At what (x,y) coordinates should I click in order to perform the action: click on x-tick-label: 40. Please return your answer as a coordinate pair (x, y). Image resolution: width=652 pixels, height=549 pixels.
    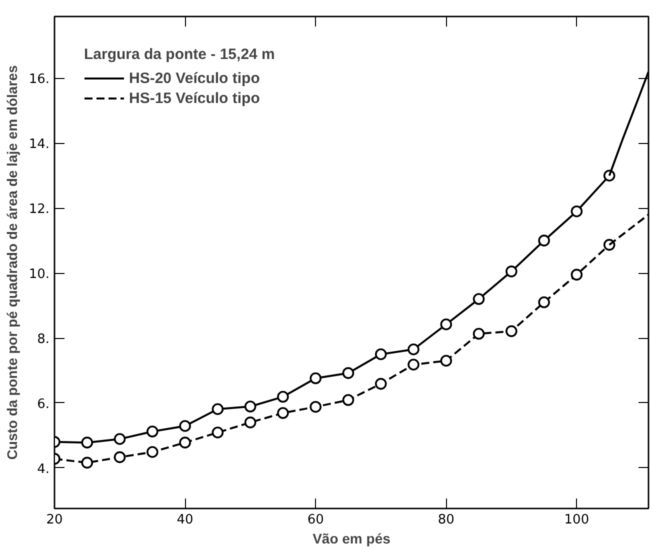
    Looking at the image, I should click on (185, 520).